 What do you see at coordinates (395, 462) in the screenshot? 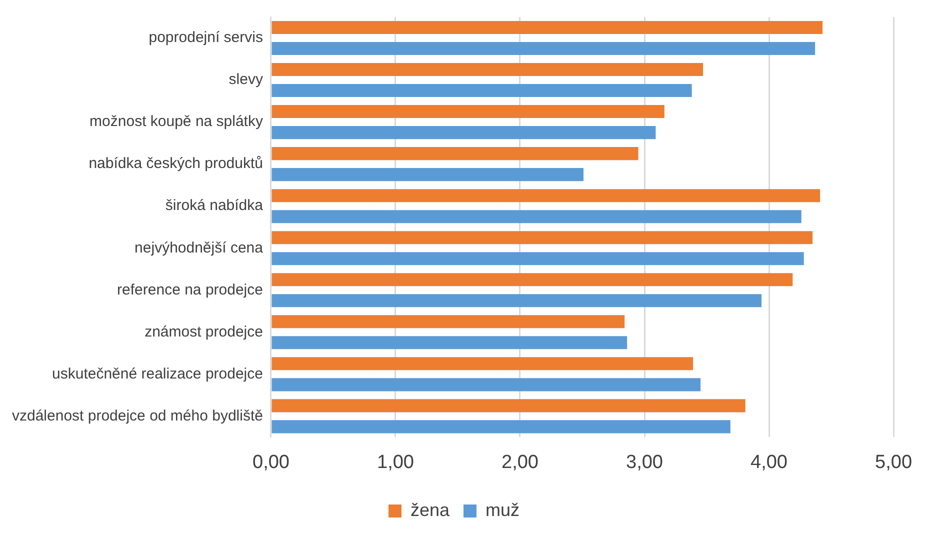
I see `x-tick-label: 1,00` at bounding box center [395, 462].